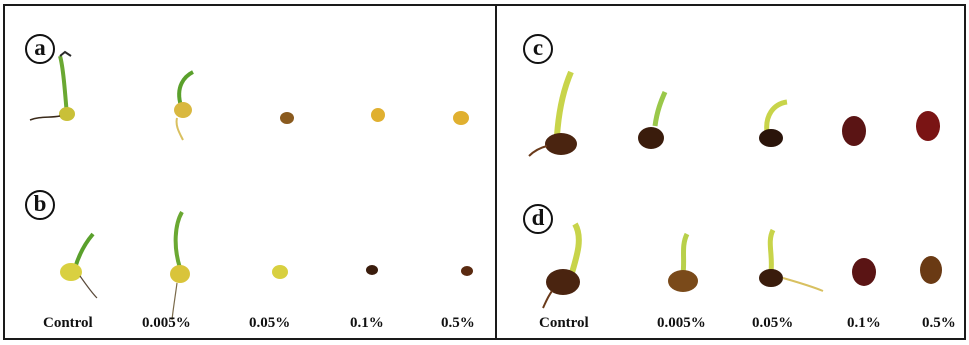  Describe the element at coordinates (458, 323) in the screenshot. I see `left-caption-05: 0.5%` at that location.